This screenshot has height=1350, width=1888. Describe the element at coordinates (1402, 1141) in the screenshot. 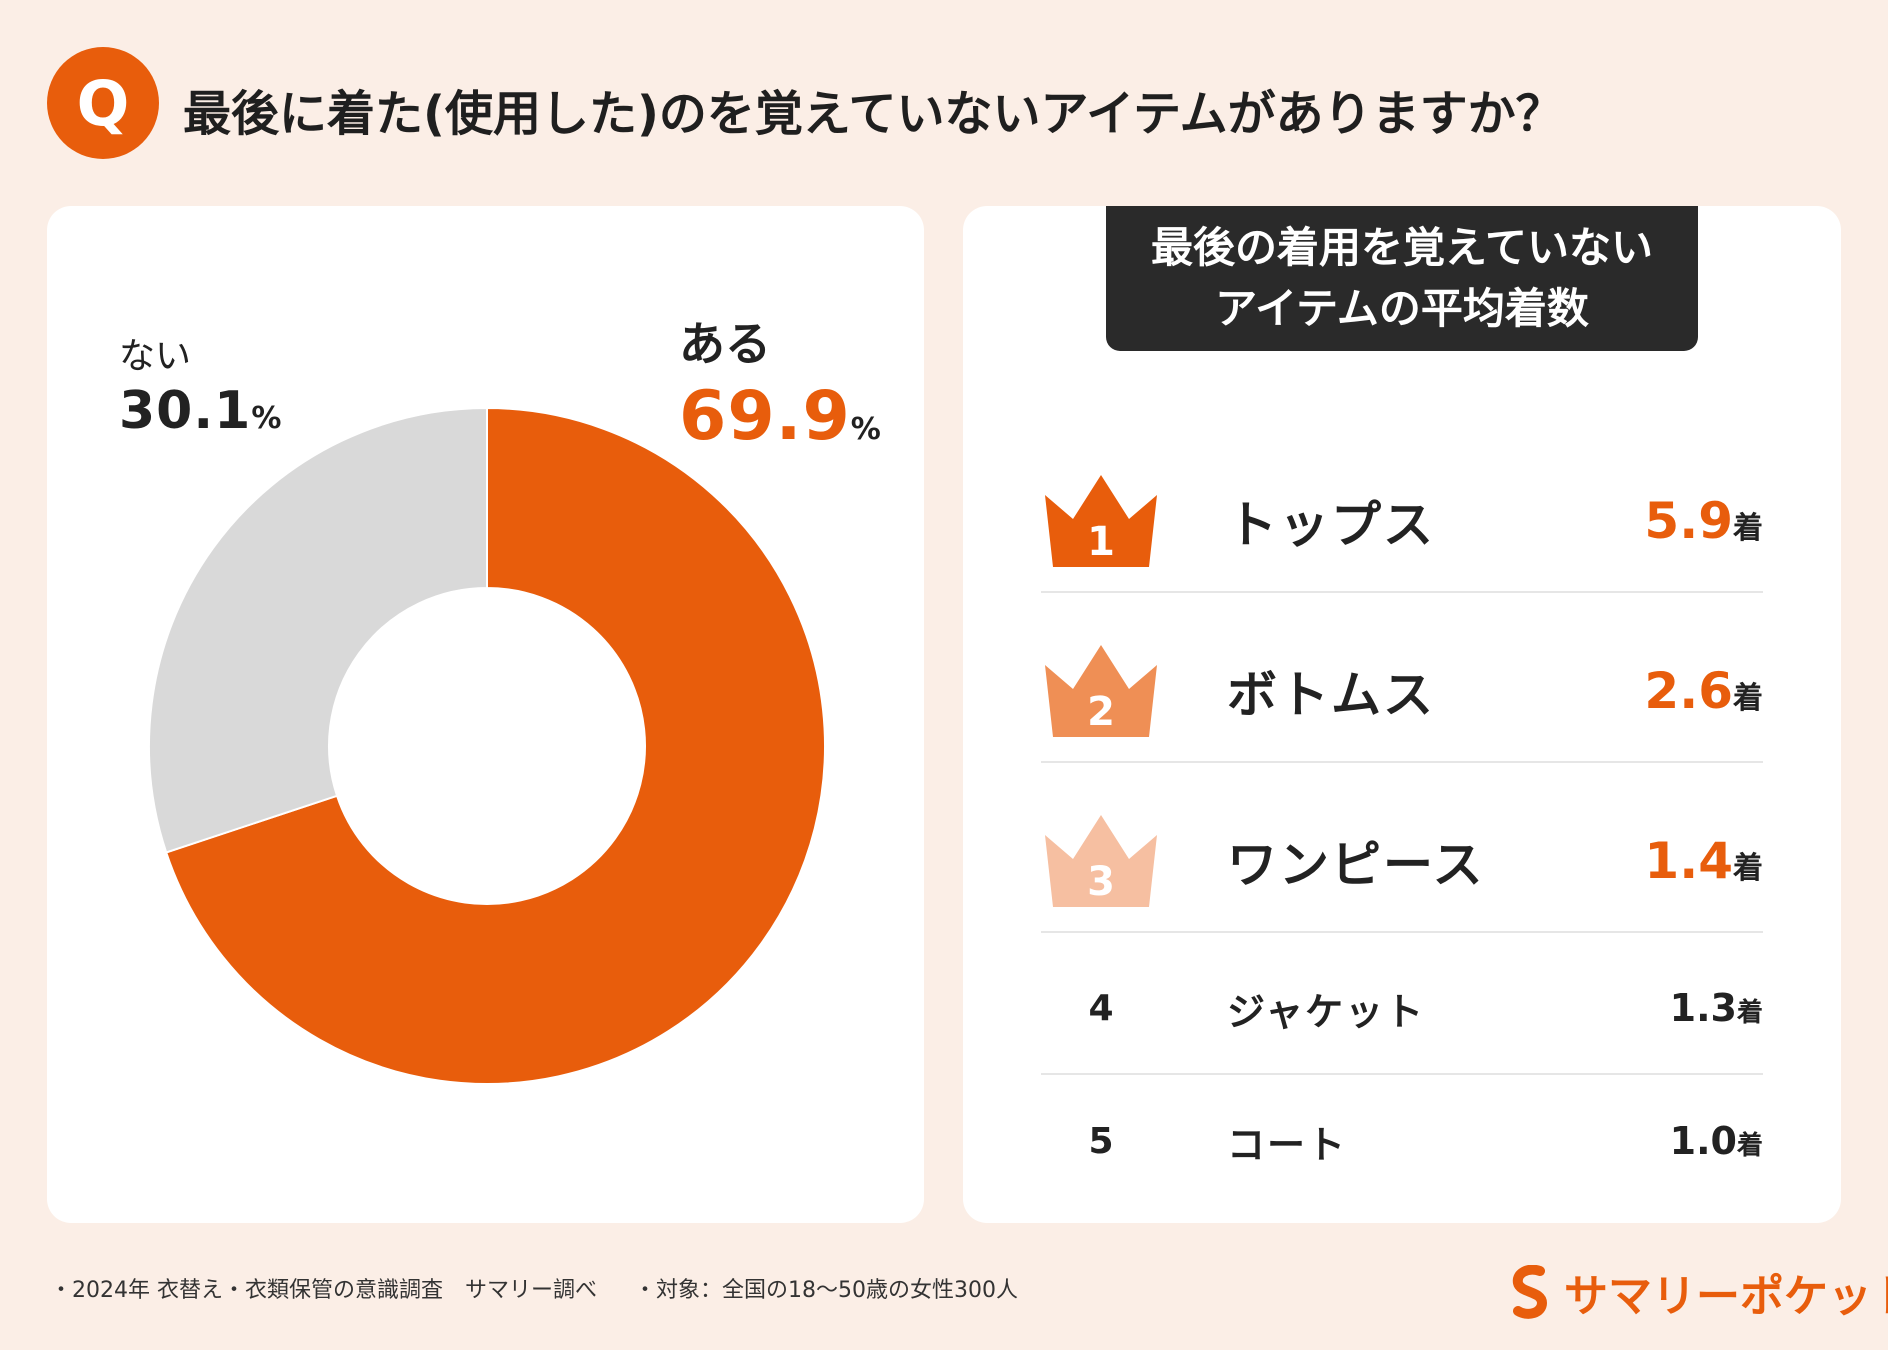

I see `ranking-row-5: 5 コート 1.0着` at that location.